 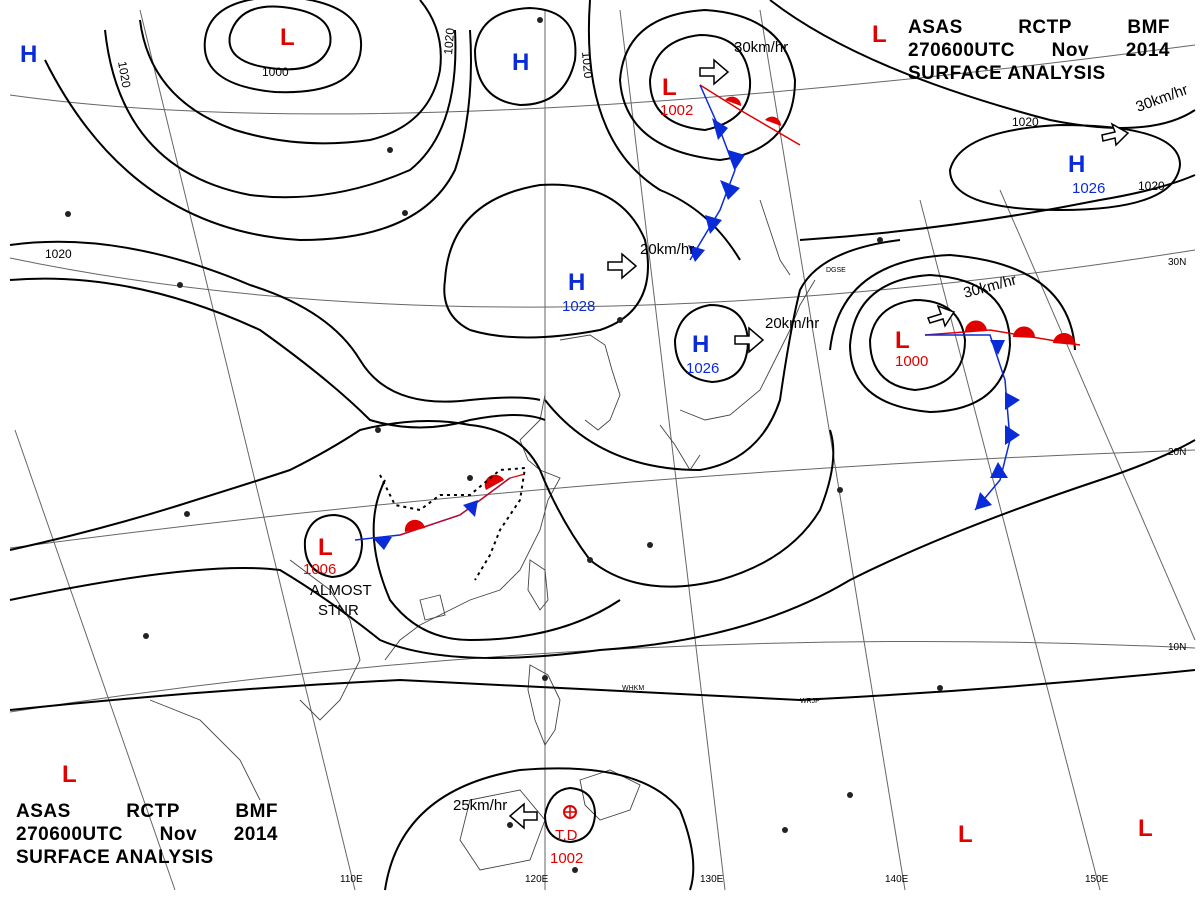 I want to click on arrow-ne-low, so click(x=714, y=72).